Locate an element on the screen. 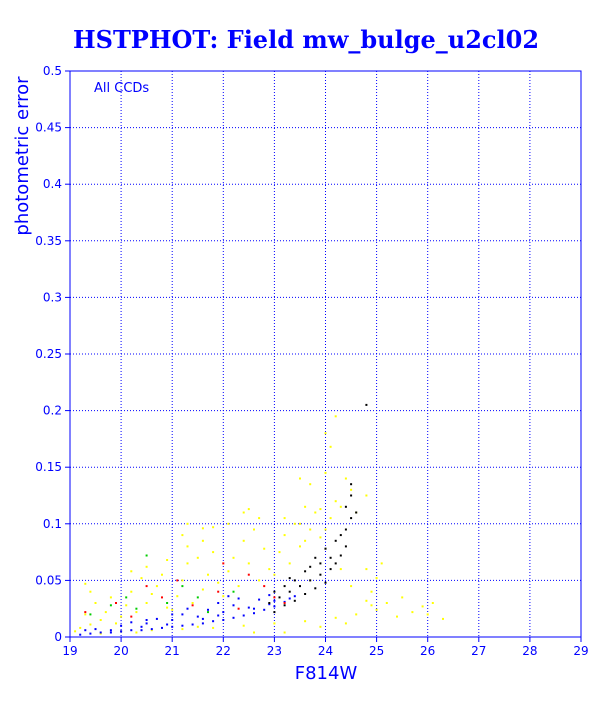 The image size is (612, 709). x-tick-label: 22 is located at coordinates (223, 651).